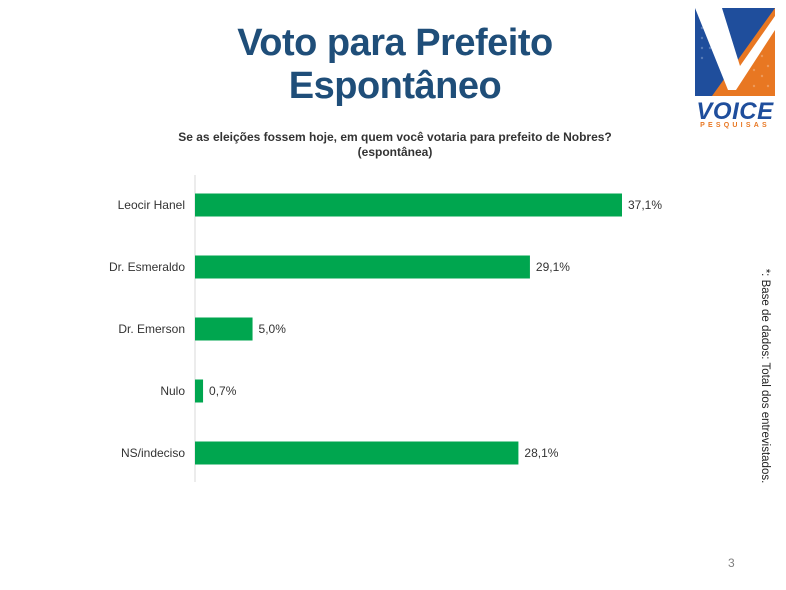 The height and width of the screenshot is (590, 786). Describe the element at coordinates (153, 453) in the screenshot. I see `category-label: NS/indeciso` at that location.